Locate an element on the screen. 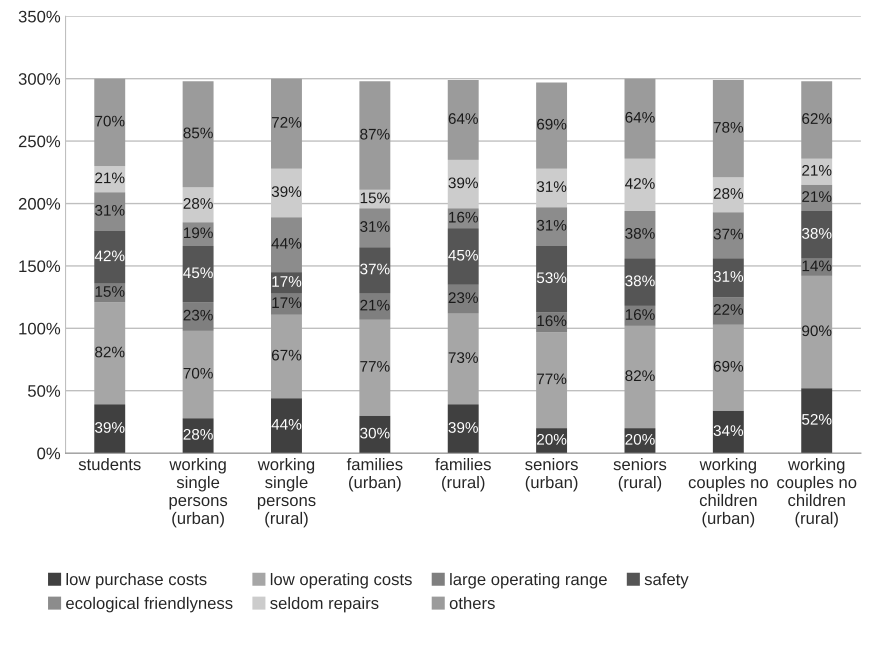 The width and height of the screenshot is (874, 652). legend-label: safety is located at coordinates (666, 581).